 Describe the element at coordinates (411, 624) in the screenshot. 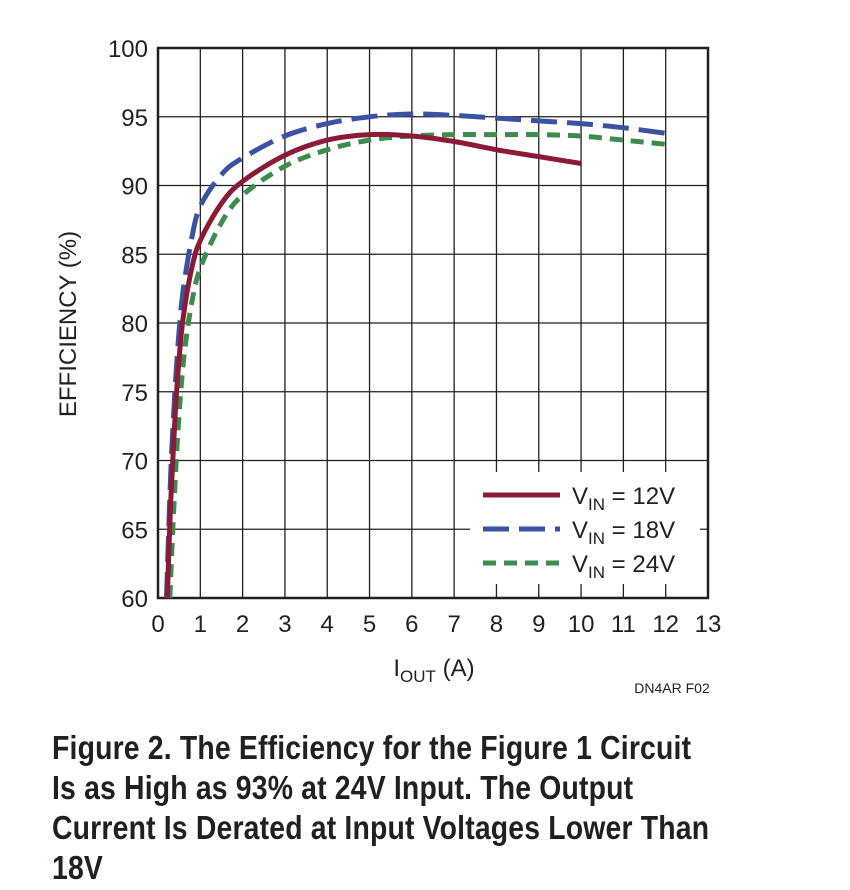

I see `x-tick-label: 6` at that location.